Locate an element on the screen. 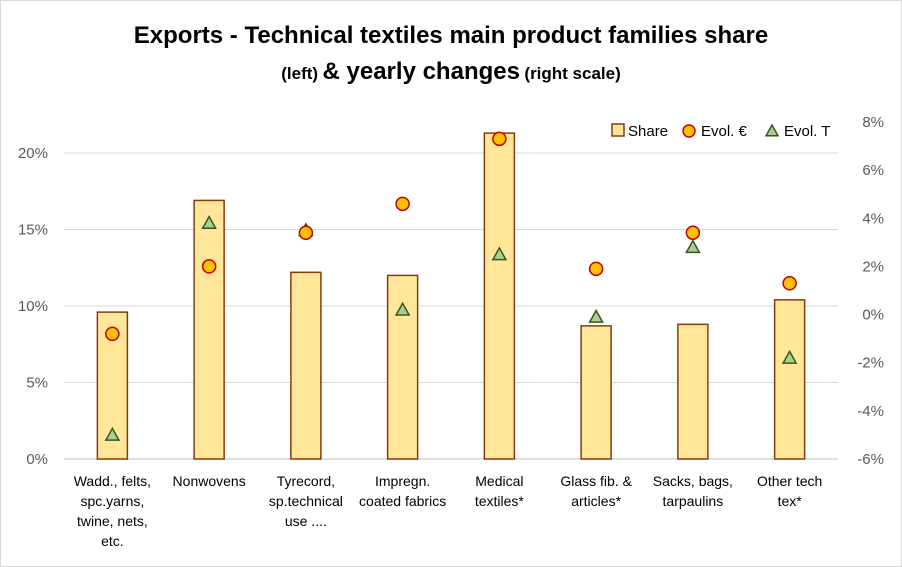 This screenshot has height=567, width=902. category-label-line: Glass fib. & is located at coordinates (596, 481).